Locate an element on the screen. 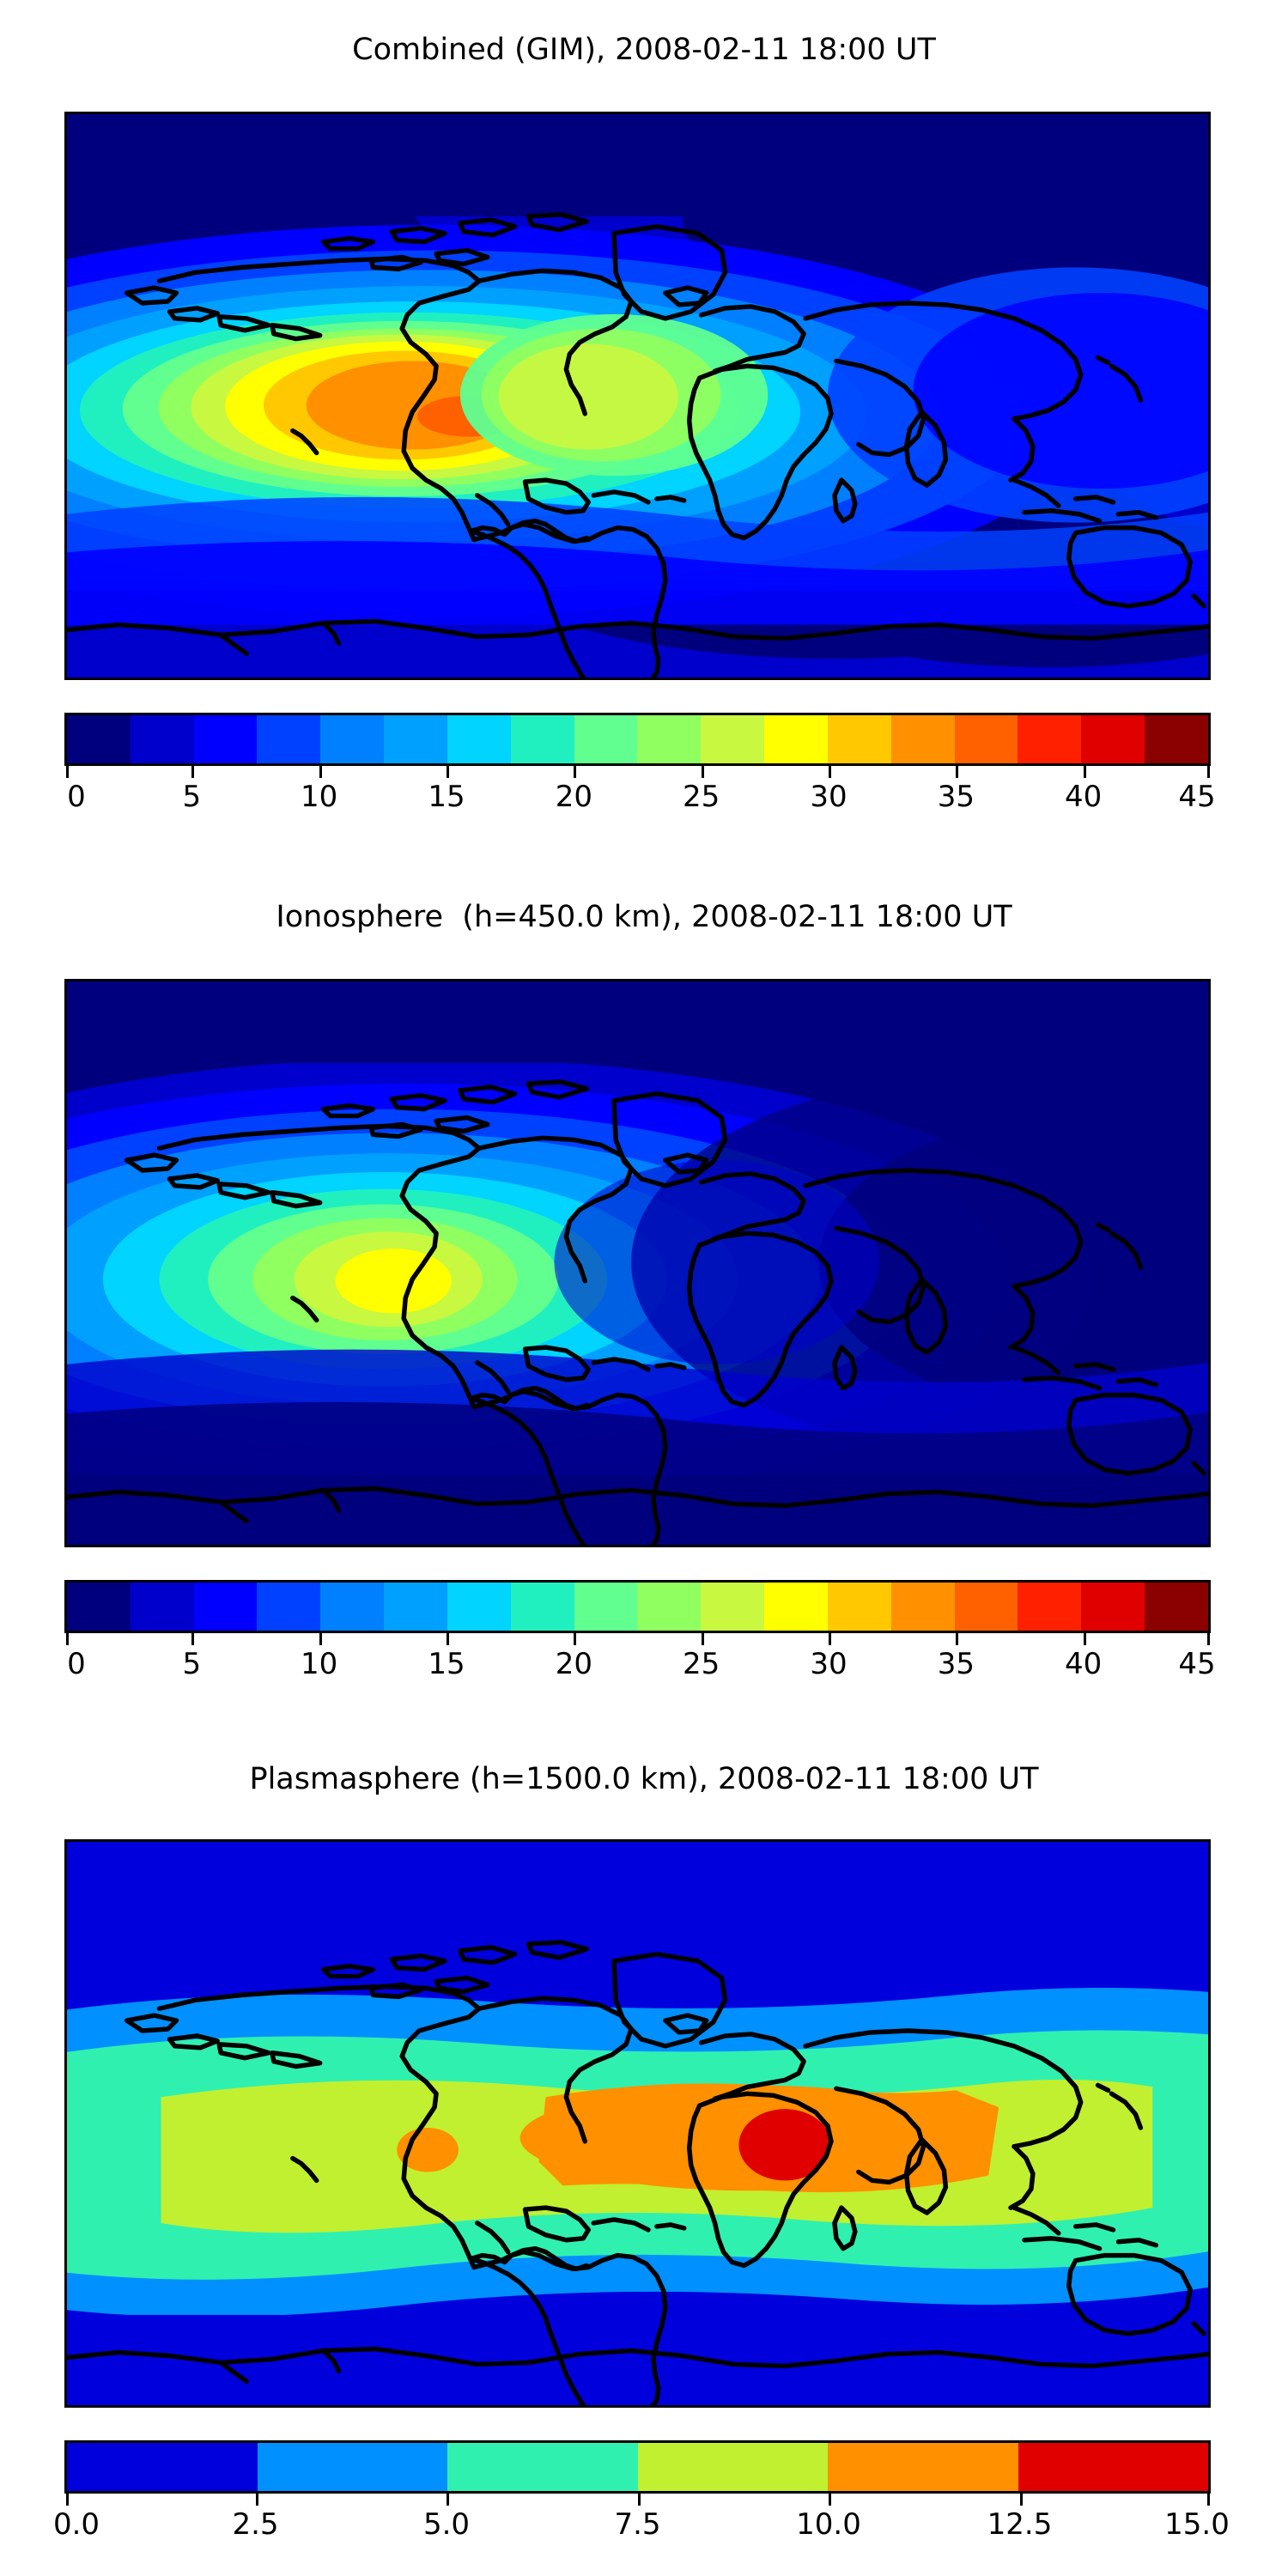 The width and height of the screenshot is (1288, 2576). colorbar-ticklabel-9: 45 is located at coordinates (1197, 797).